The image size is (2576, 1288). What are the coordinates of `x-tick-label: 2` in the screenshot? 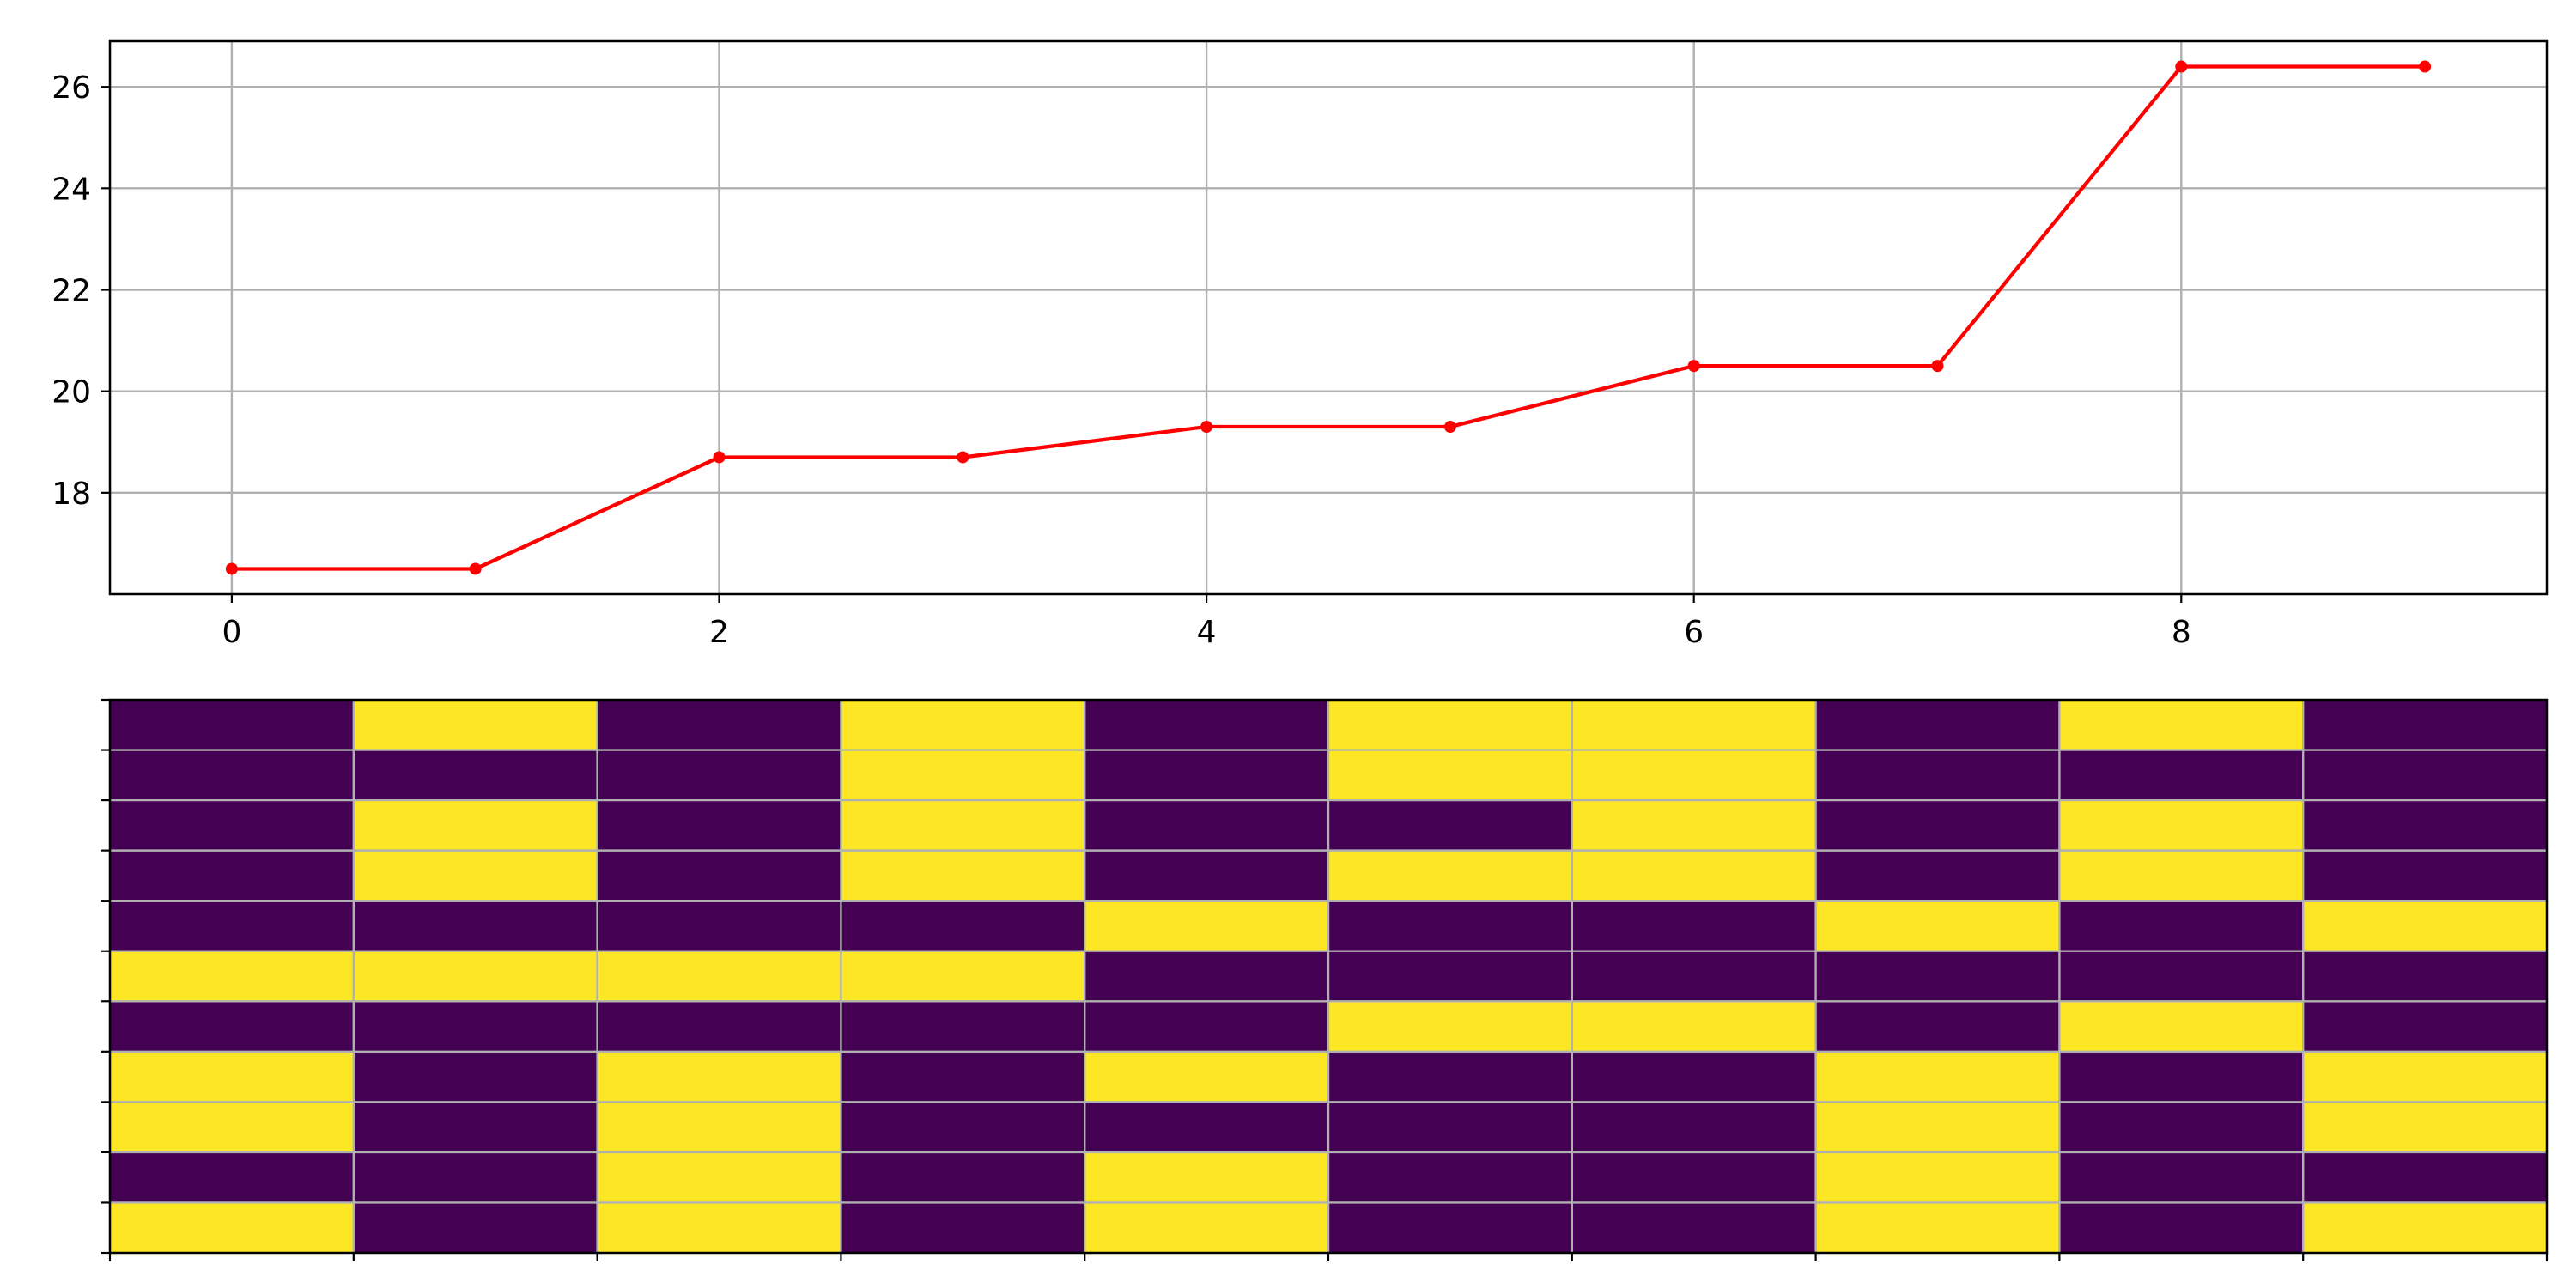 It's located at (719, 632).